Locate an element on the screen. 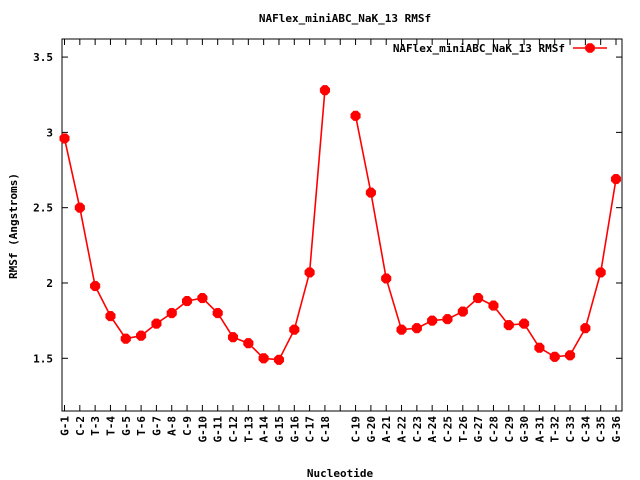 This screenshot has width=640, height=480. x-tick-label: C-33 is located at coordinates (570, 429).